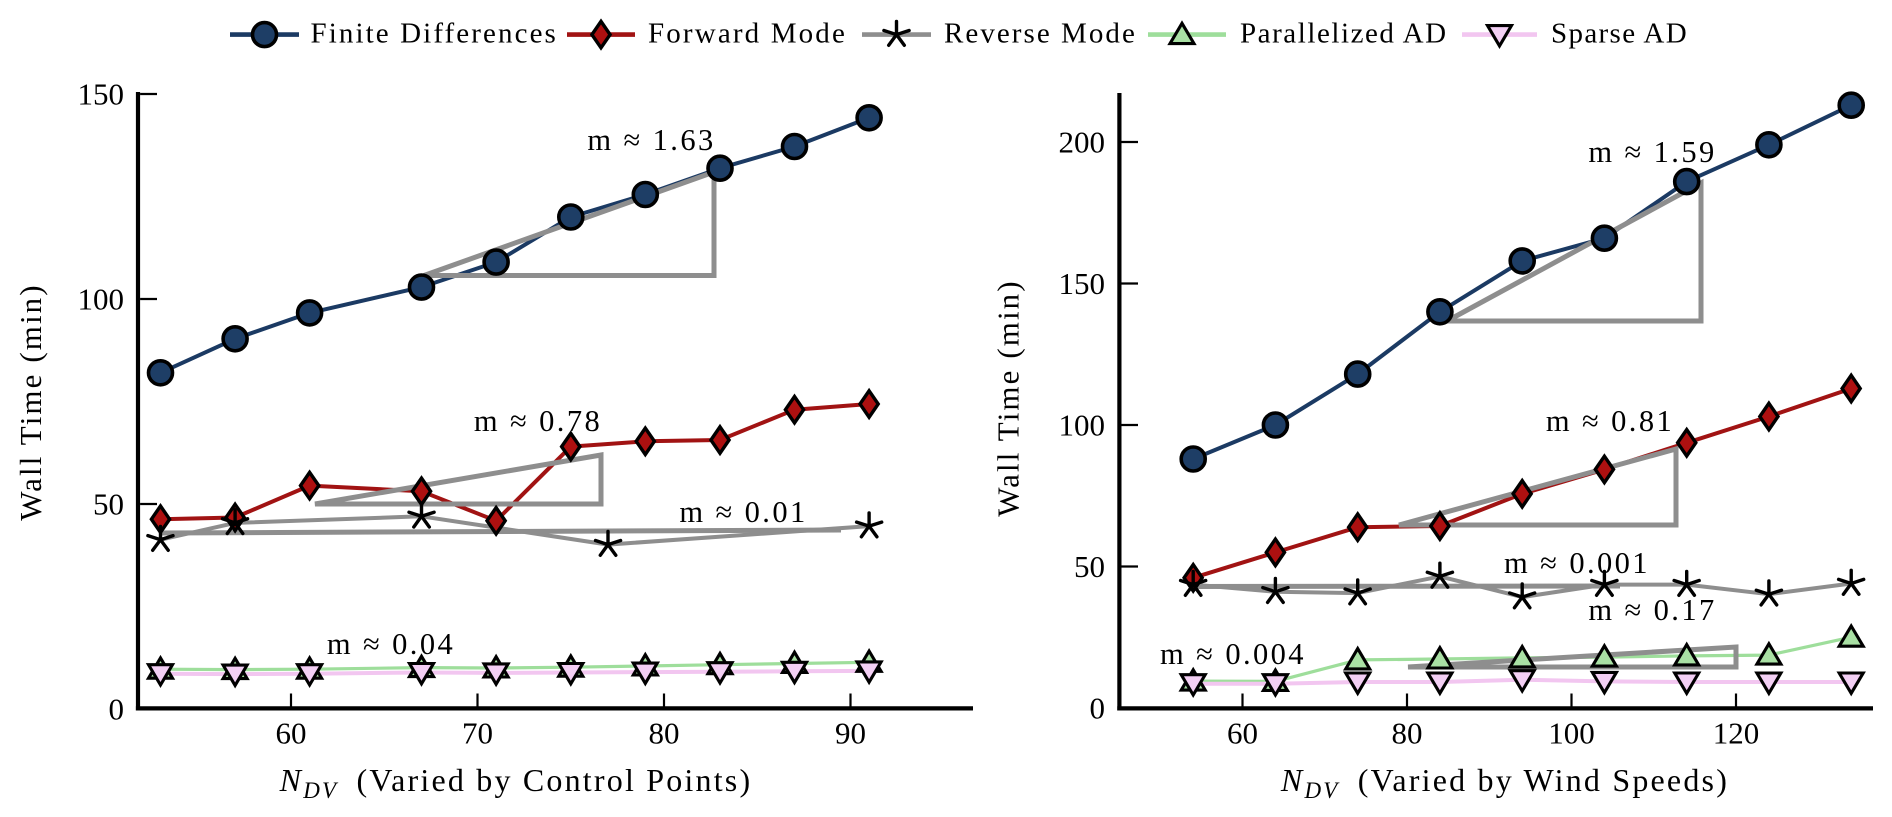  Describe the element at coordinates (743, 512) in the screenshot. I see `svg-text: m ≈ 0.01` at that location.